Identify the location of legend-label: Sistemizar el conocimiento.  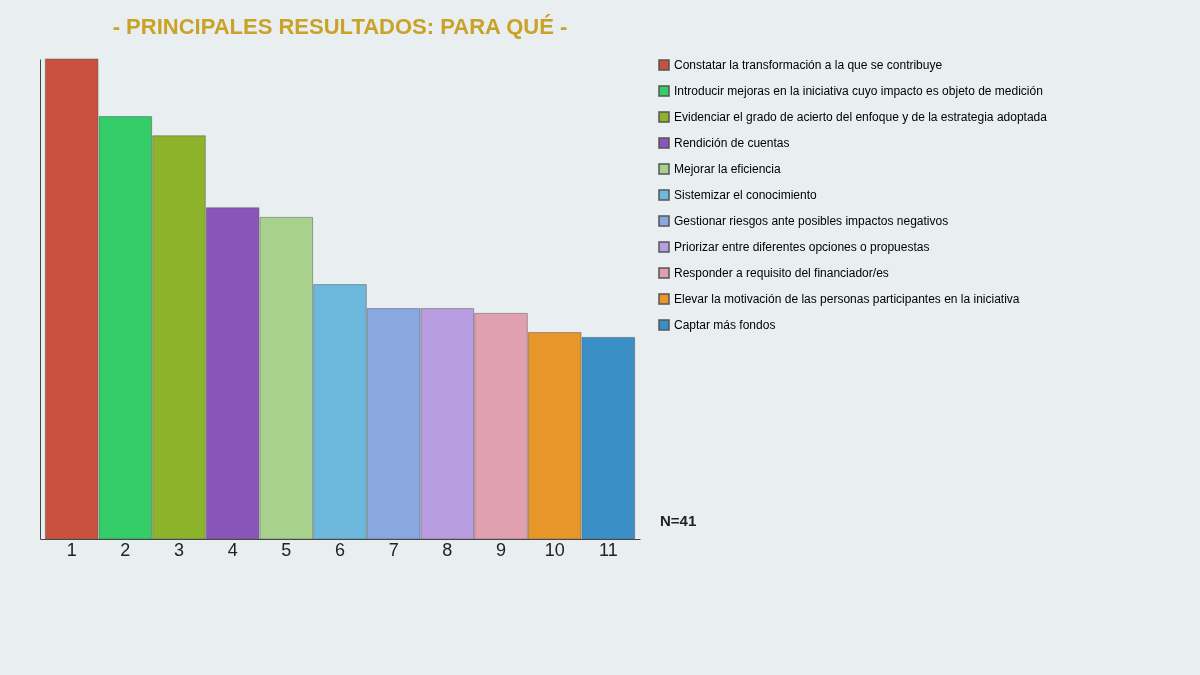
(746, 195).